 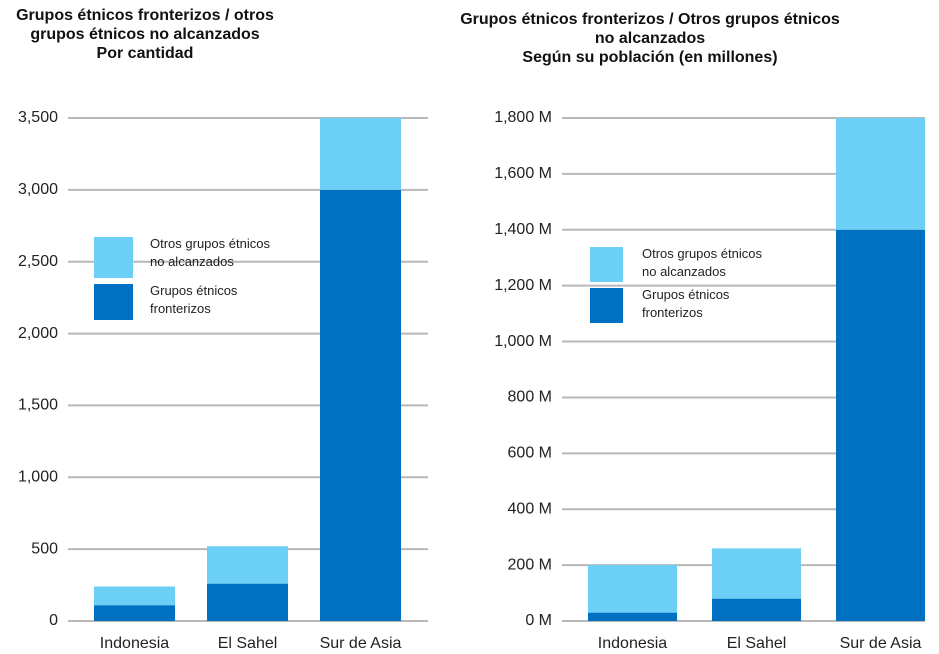 I want to click on chart-subtitle: Por cantidad, so click(x=145, y=53).